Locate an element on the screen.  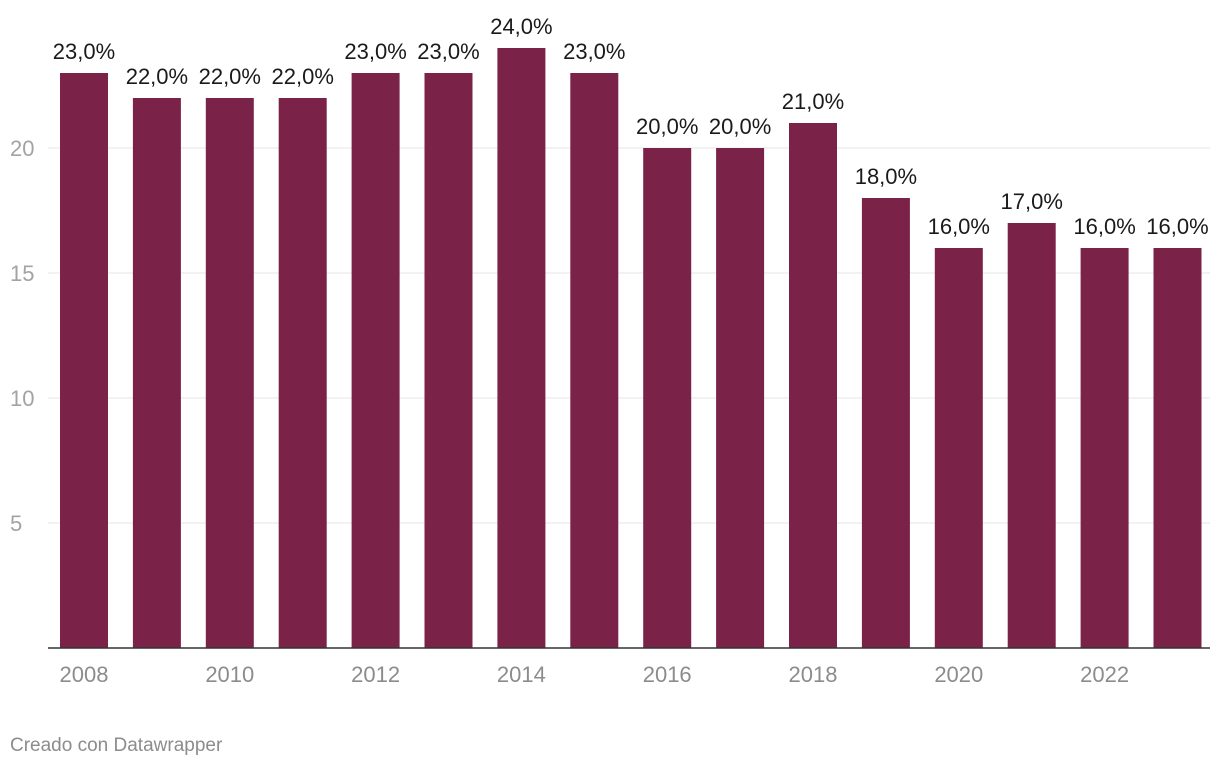
x-tick-label: 2020 is located at coordinates (958, 674).